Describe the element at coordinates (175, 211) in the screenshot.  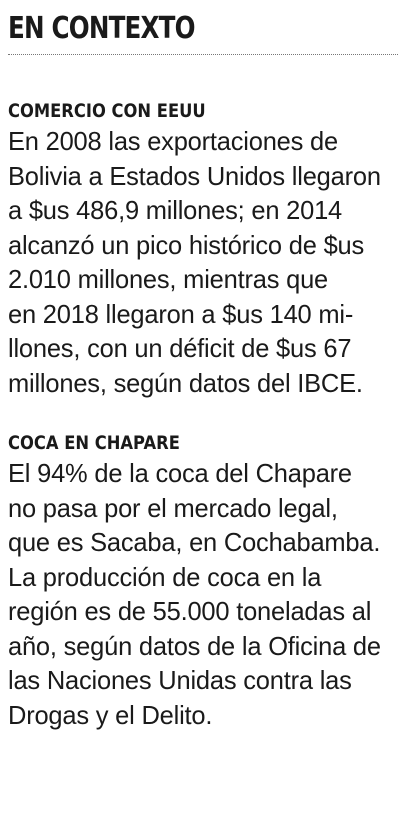
I see `body-line: a $us 486,9 millones; en 2014` at that location.